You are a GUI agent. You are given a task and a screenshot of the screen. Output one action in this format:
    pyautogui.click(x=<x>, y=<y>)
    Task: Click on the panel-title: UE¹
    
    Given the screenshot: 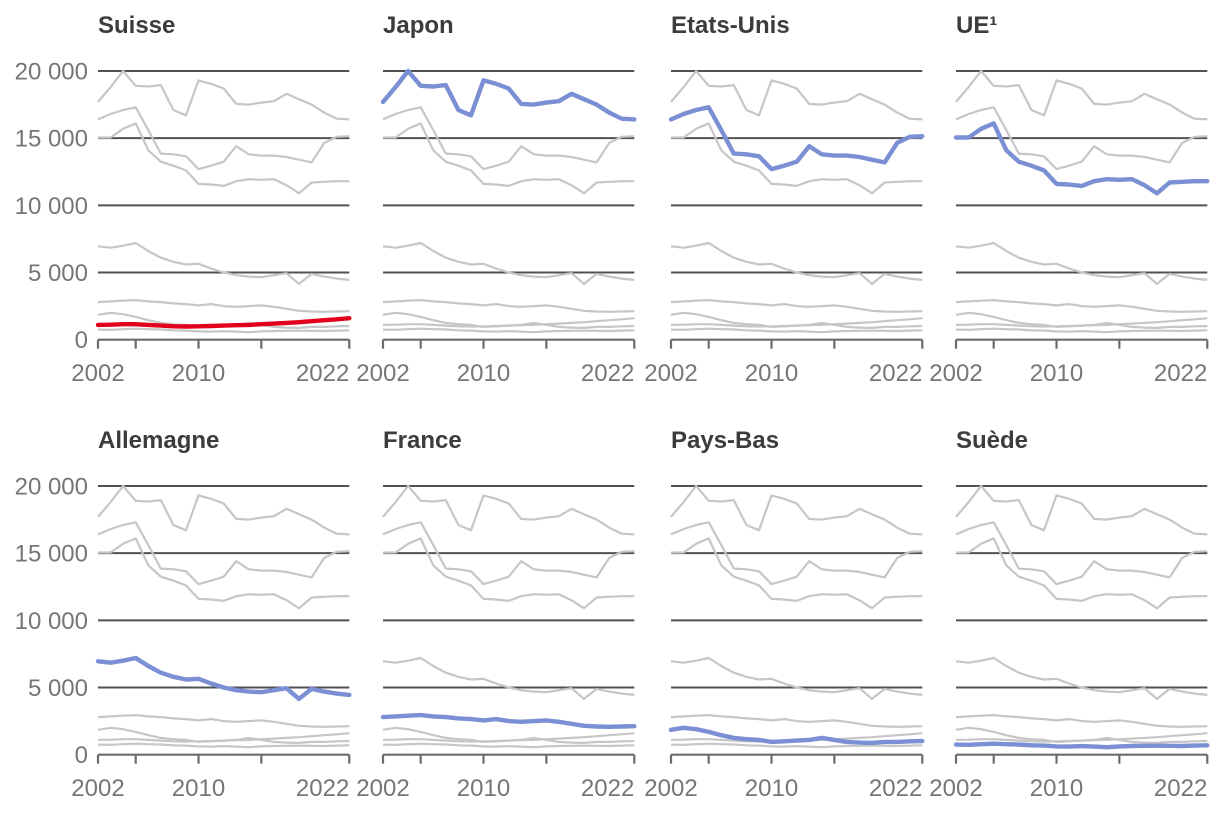 What is the action you would take?
    pyautogui.click(x=976, y=25)
    